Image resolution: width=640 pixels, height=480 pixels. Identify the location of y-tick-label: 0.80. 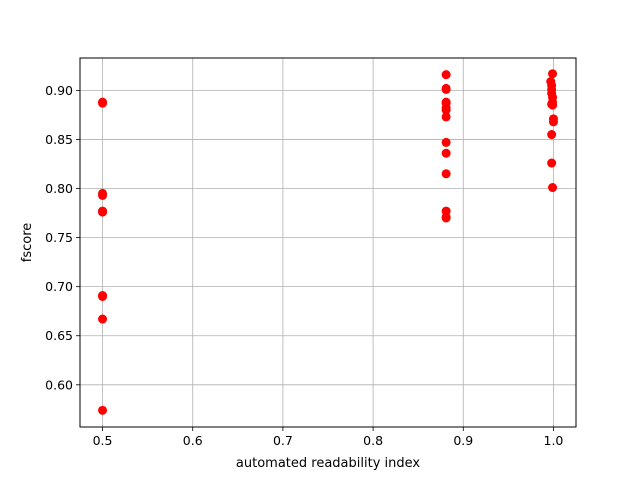
(59, 188).